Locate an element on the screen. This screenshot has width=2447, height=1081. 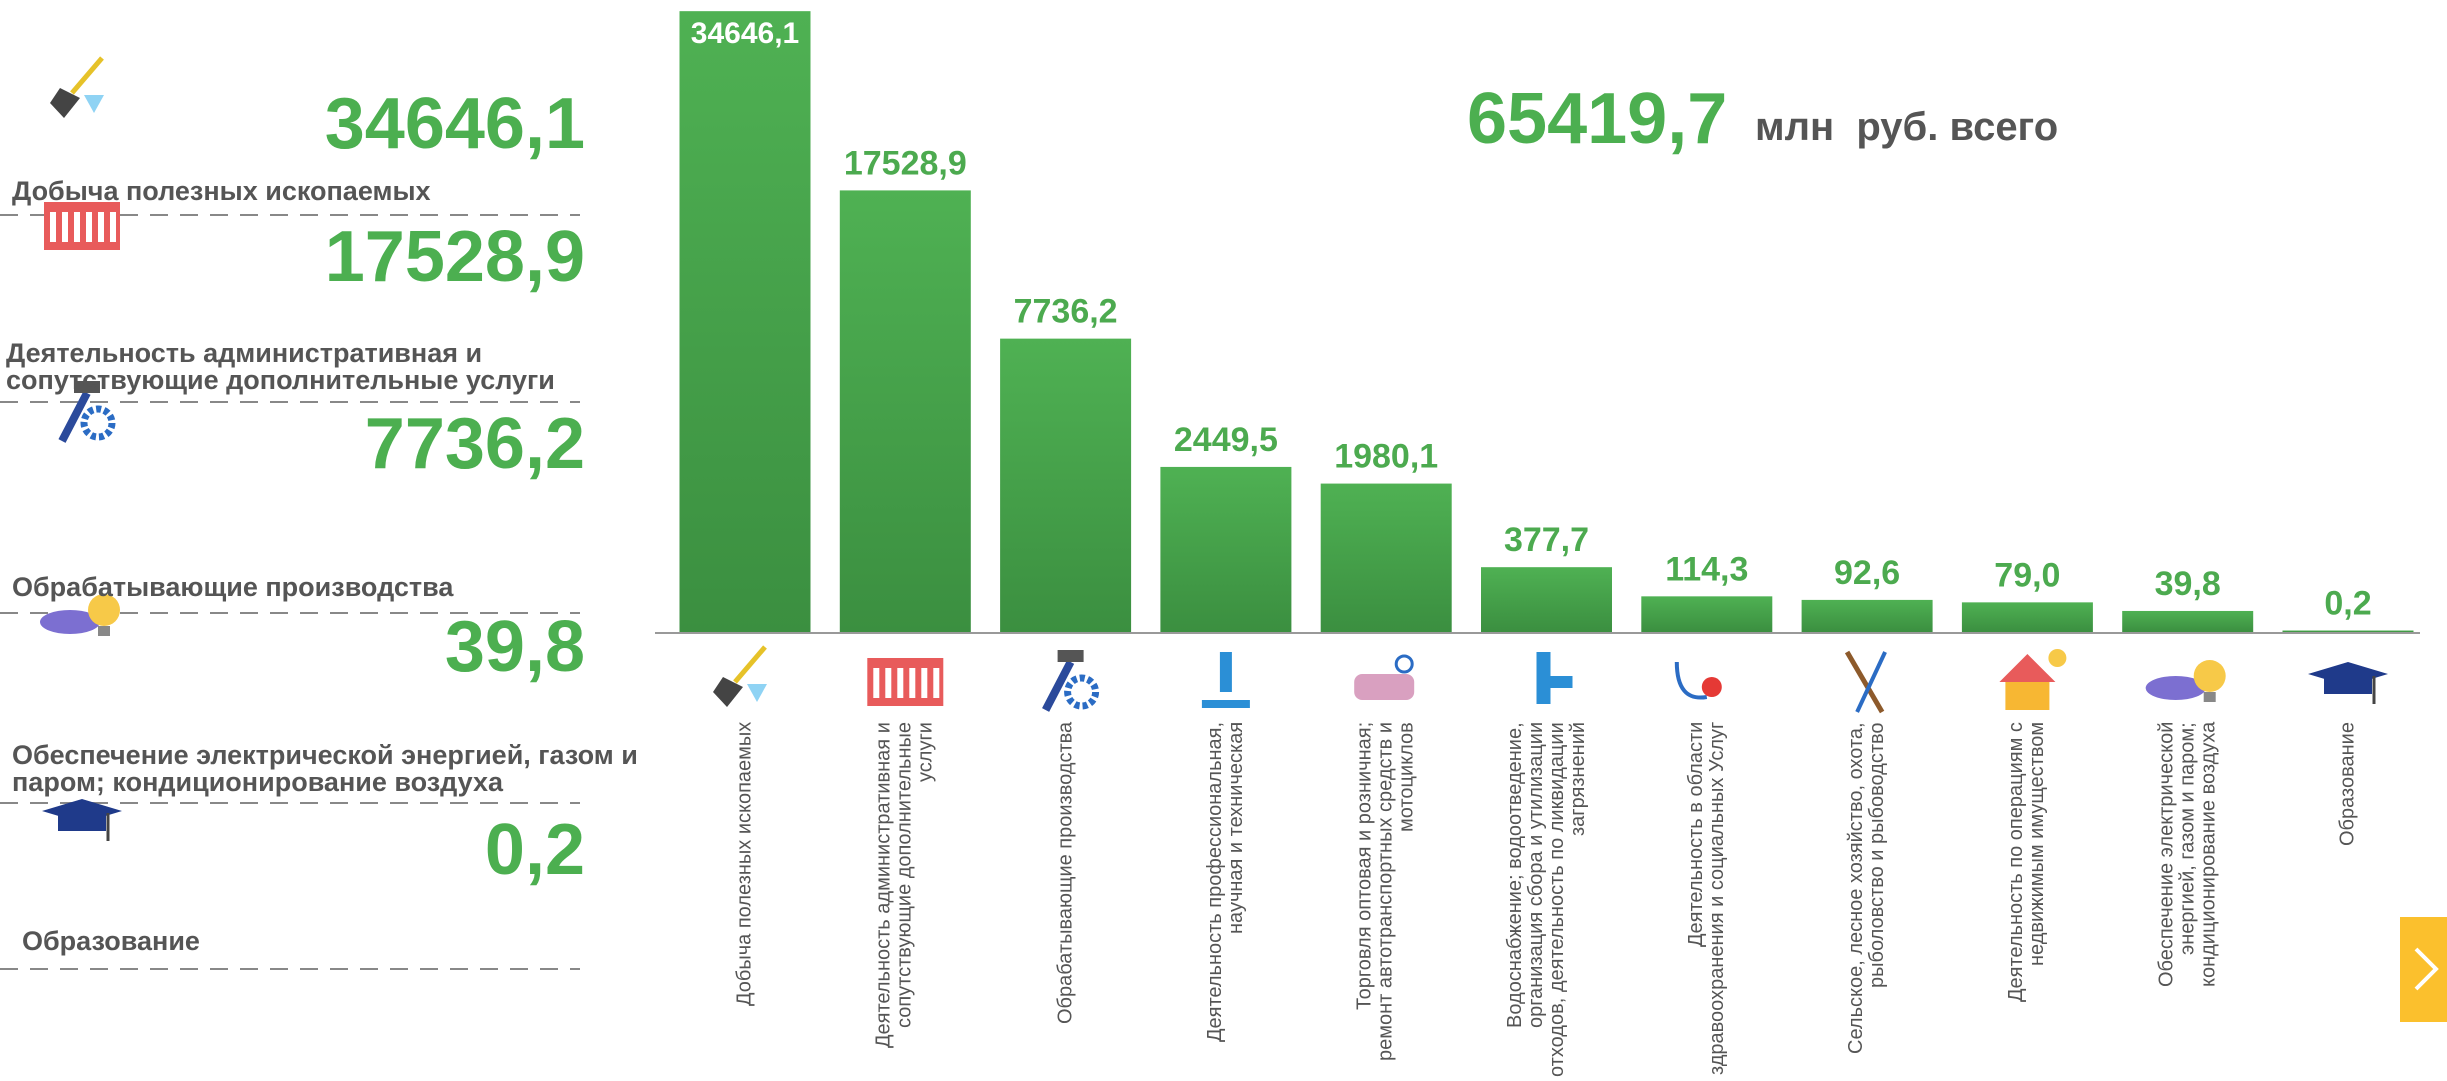
summary-label: Образование is located at coordinates (111, 941).